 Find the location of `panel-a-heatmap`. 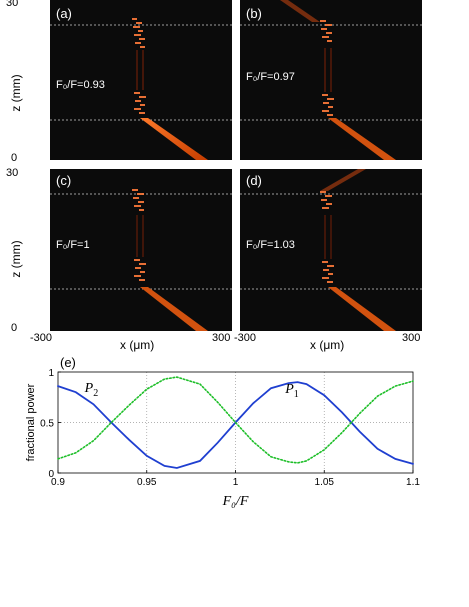

panel-a-heatmap is located at coordinates (141, 89).